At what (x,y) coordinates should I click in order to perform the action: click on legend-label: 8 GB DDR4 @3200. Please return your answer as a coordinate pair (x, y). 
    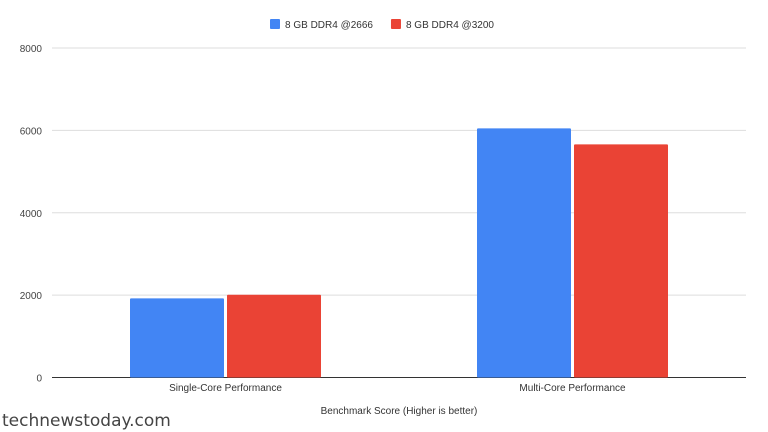
    Looking at the image, I should click on (450, 25).